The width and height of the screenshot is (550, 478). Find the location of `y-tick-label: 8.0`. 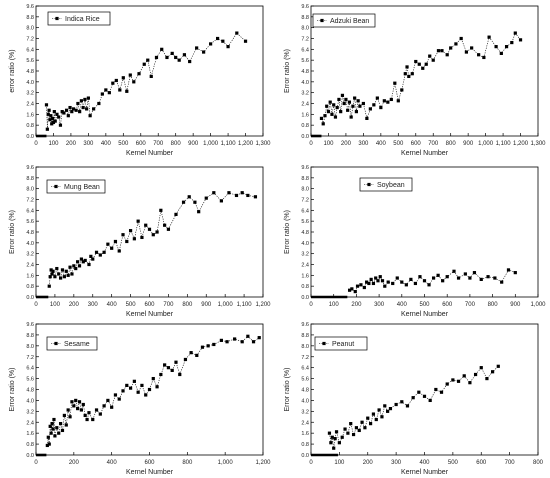

y-tick-label: 8.0 is located at coordinates (30, 347).